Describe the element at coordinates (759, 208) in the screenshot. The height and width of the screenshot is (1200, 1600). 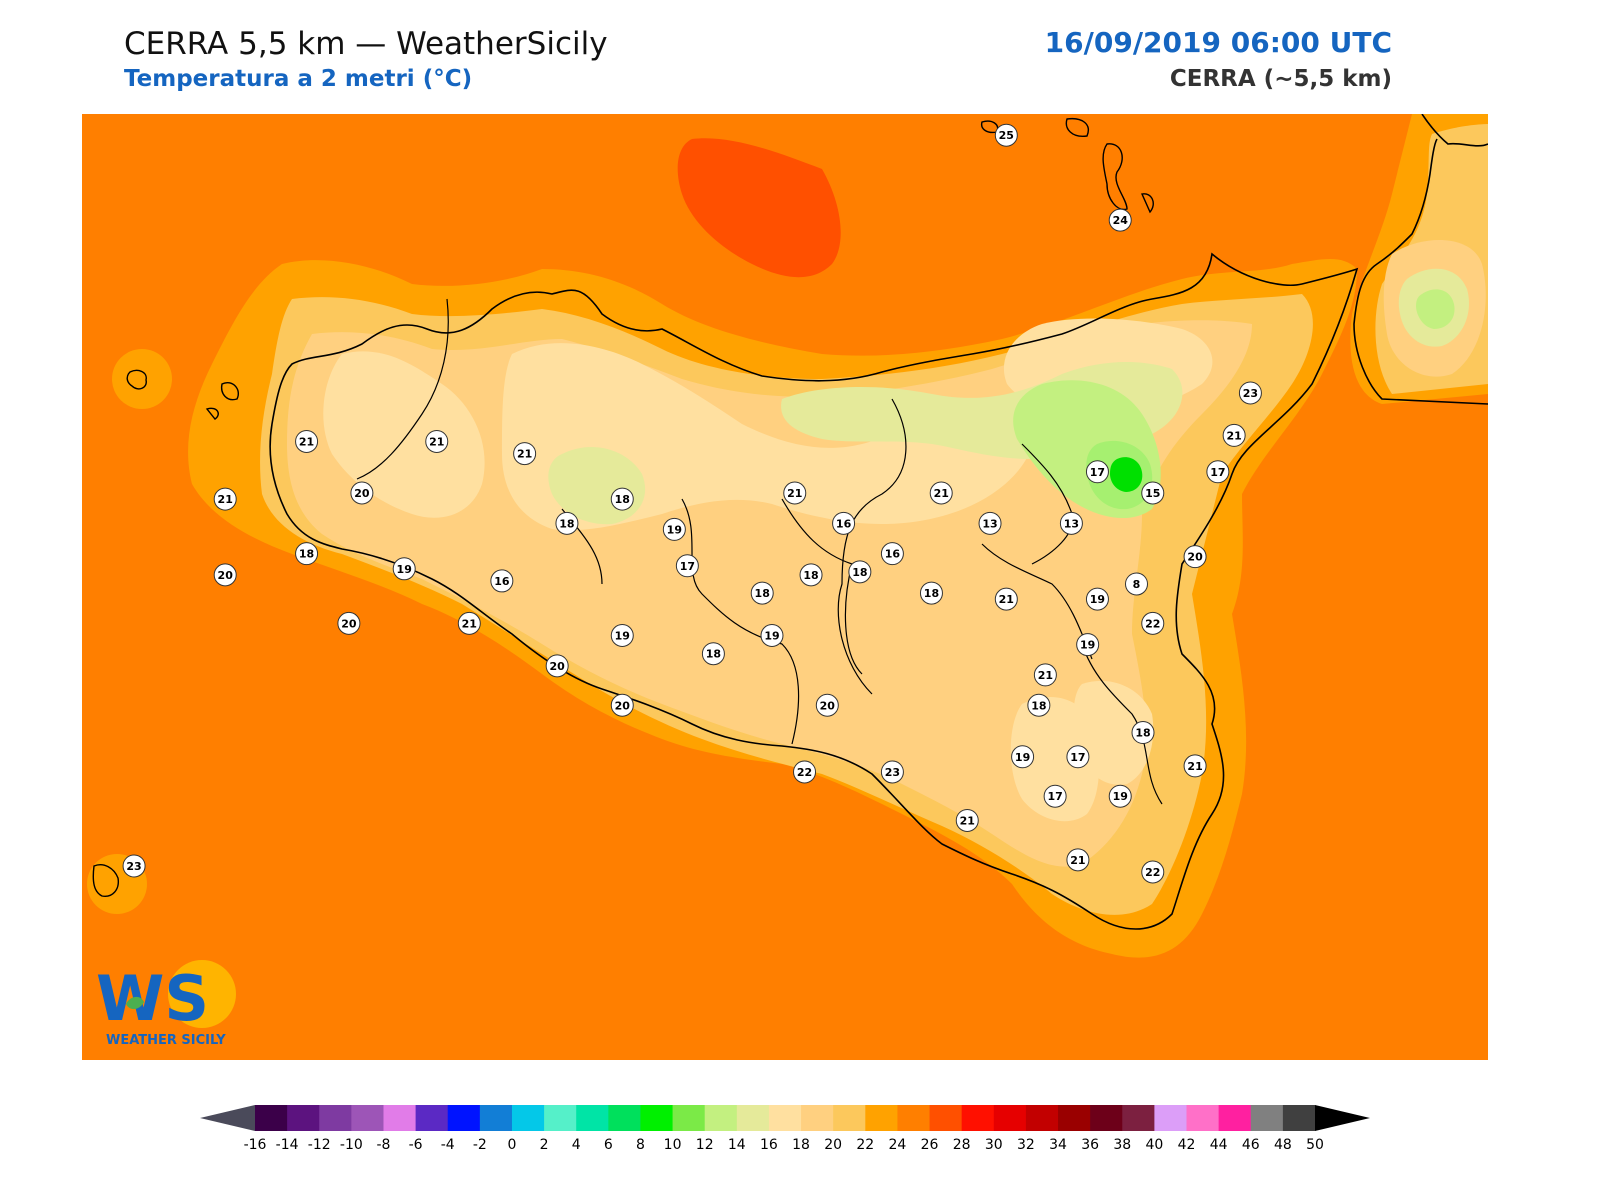
I see `warm-sea-area` at that location.